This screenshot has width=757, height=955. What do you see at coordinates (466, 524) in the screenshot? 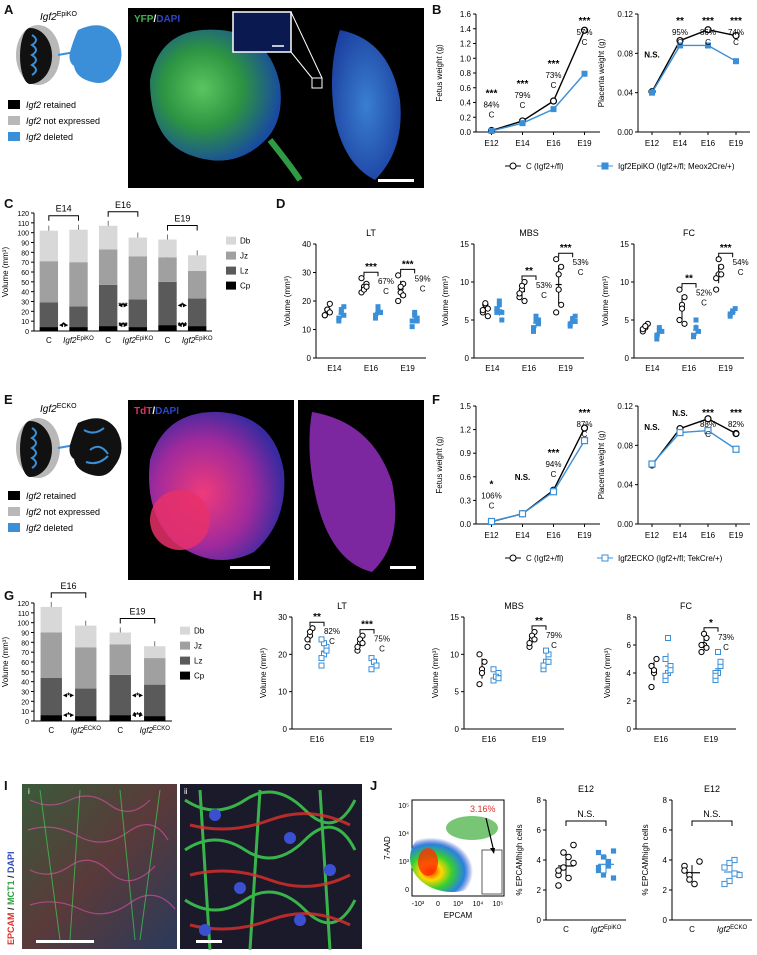
I see `y-tick-label: 0.0` at bounding box center [466, 524].